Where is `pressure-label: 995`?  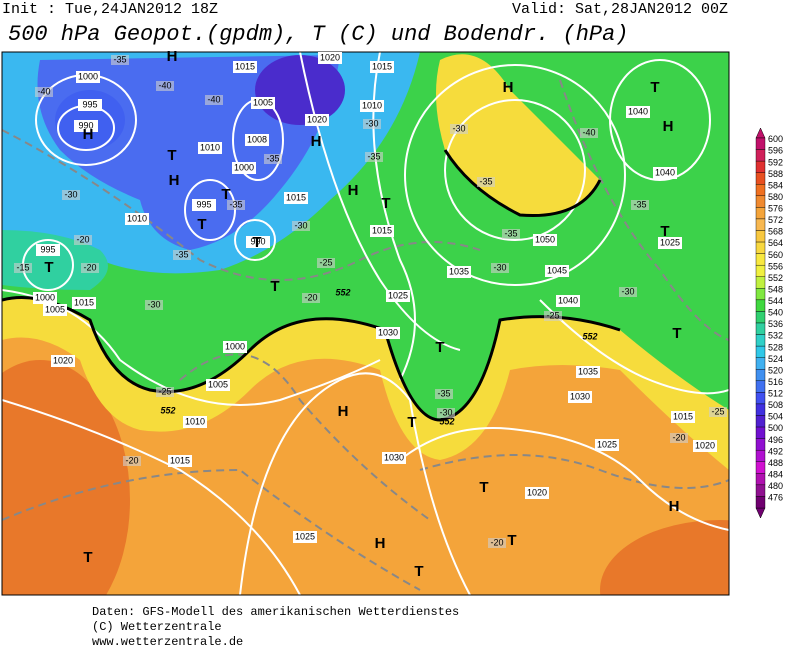
pressure-label: 995 is located at coordinates (47, 249).